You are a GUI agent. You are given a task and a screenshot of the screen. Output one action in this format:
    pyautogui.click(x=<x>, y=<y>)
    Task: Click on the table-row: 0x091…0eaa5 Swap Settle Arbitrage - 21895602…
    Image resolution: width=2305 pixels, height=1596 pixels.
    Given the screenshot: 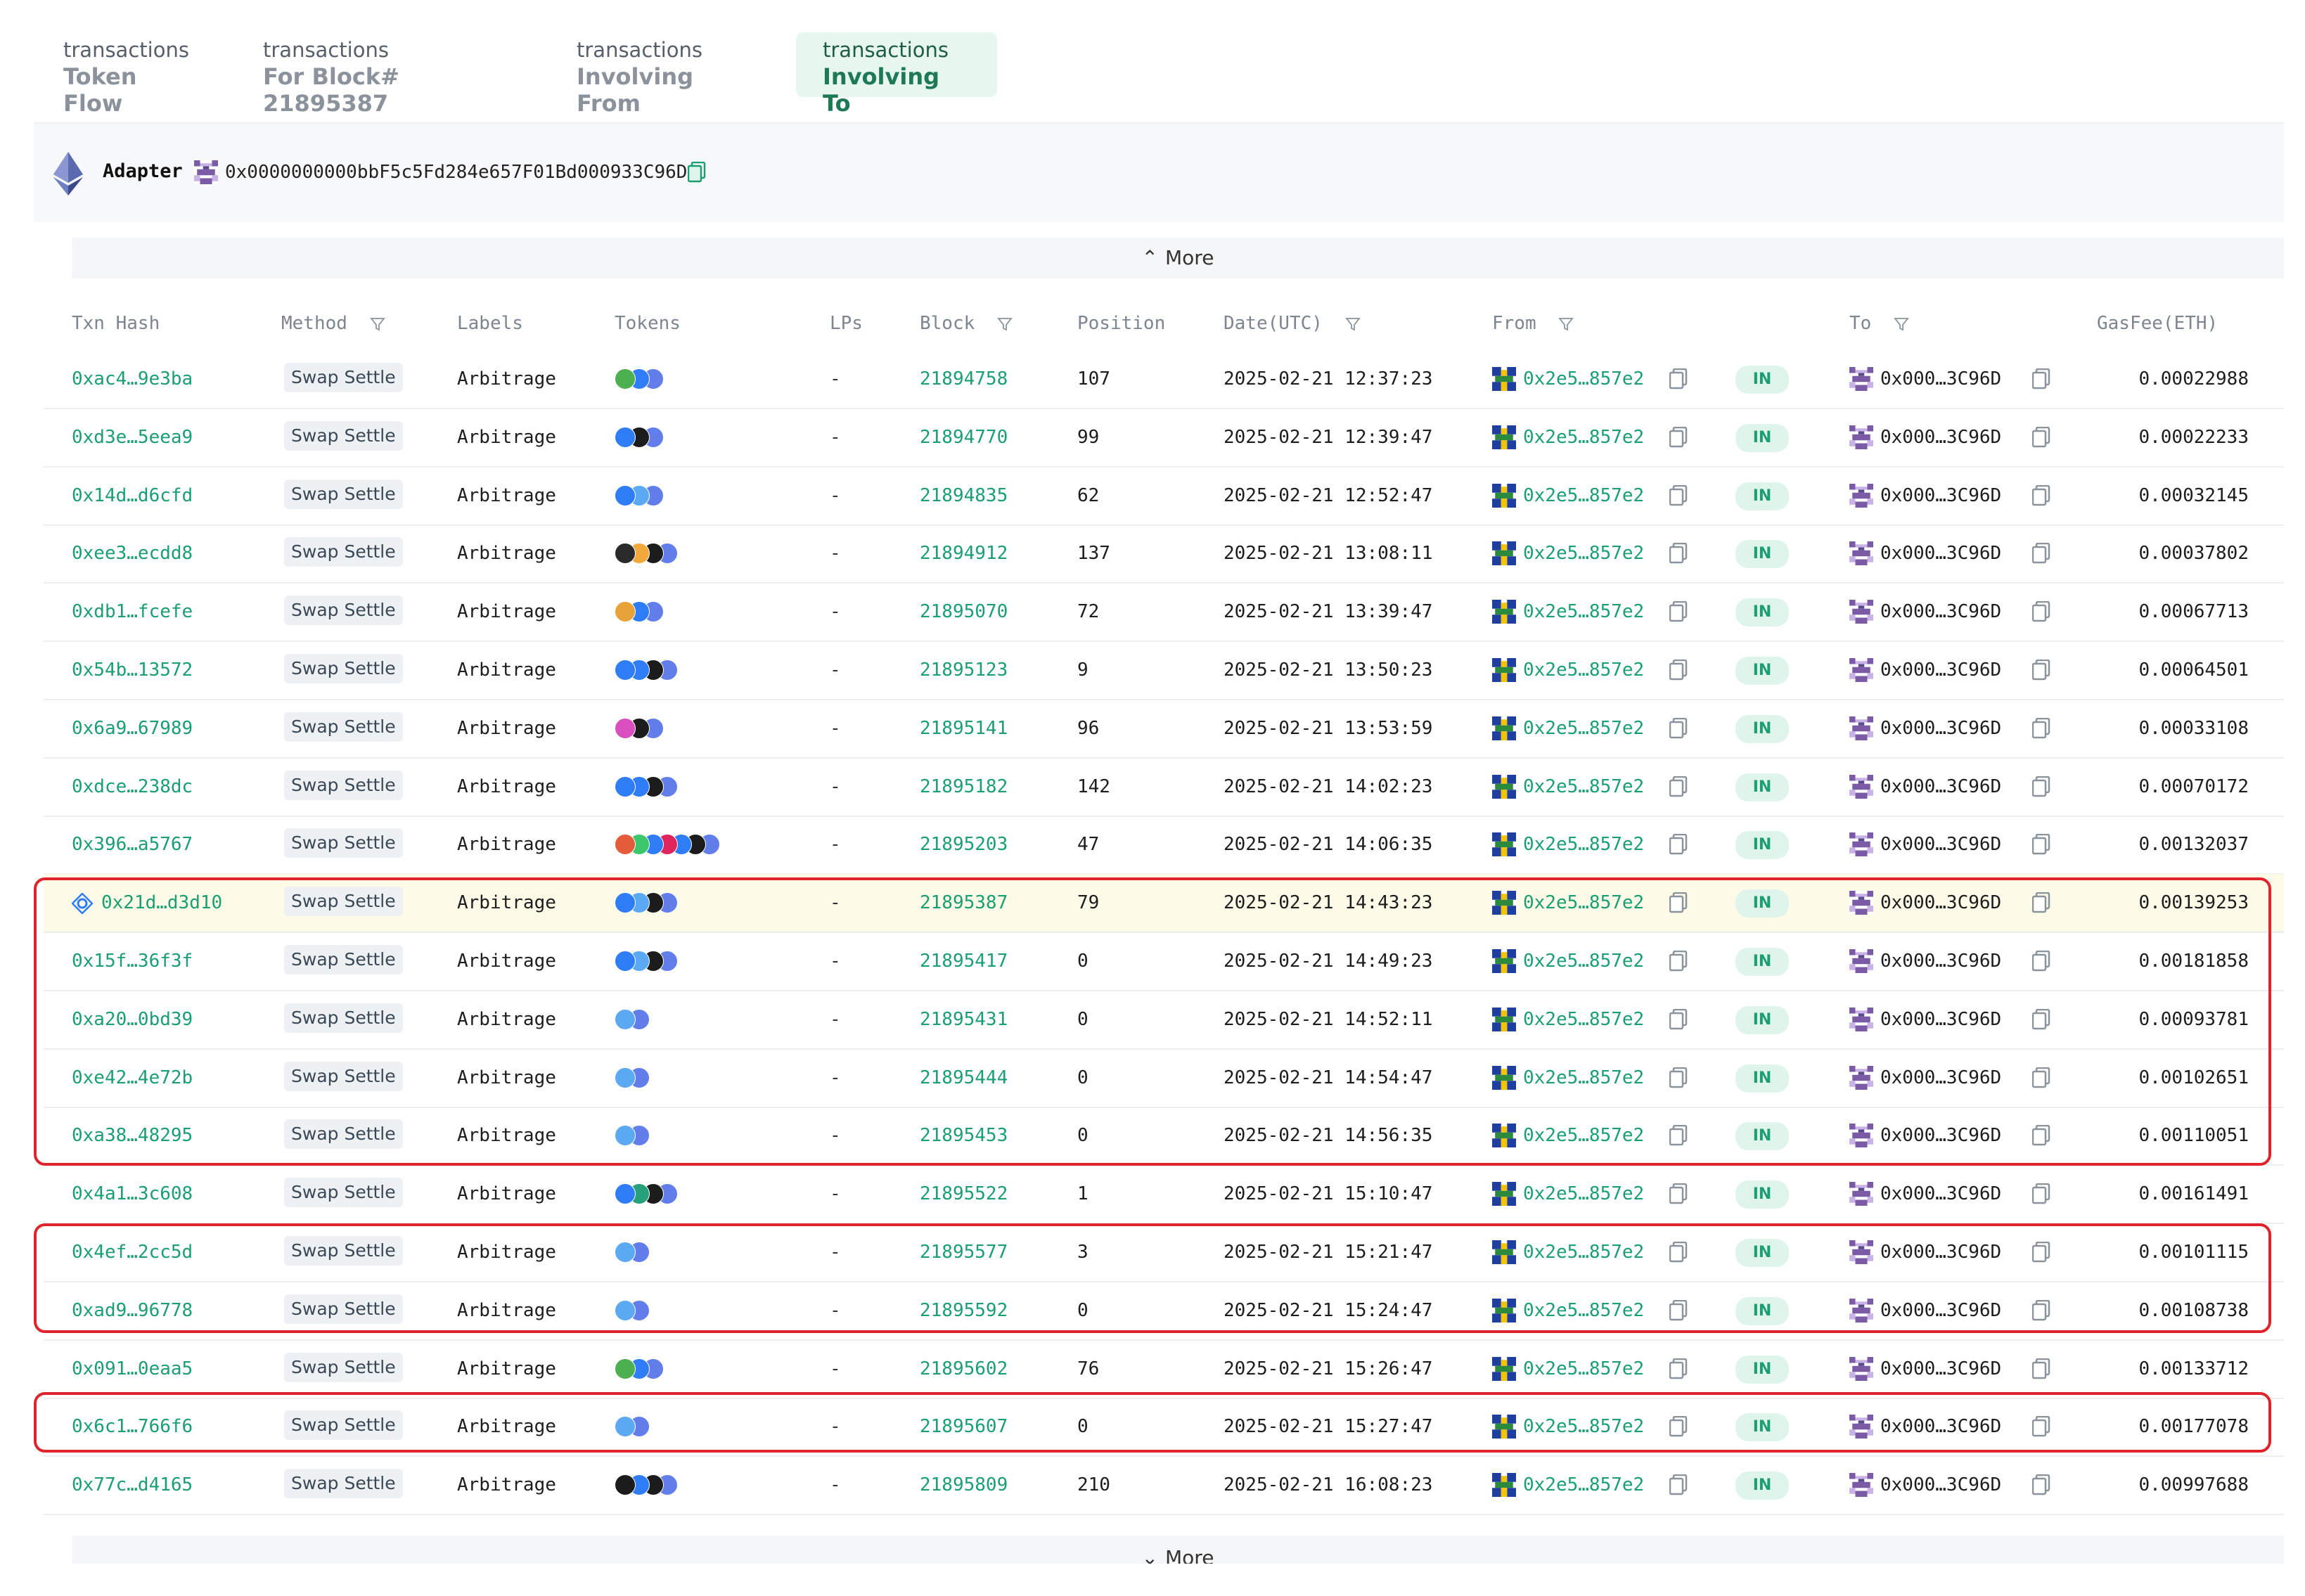 What is the action you would take?
    pyautogui.click(x=1164, y=1369)
    